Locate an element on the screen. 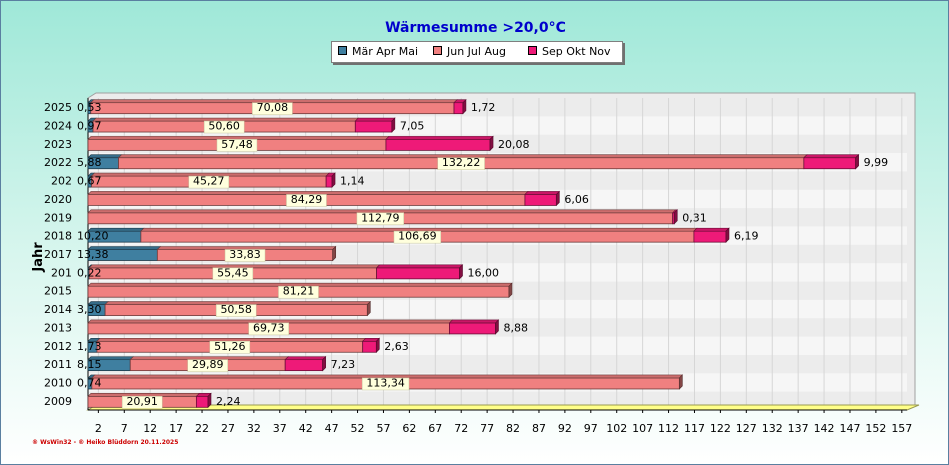 This screenshot has height=465, width=949. y-tick-label: 2023 is located at coordinates (58, 144).